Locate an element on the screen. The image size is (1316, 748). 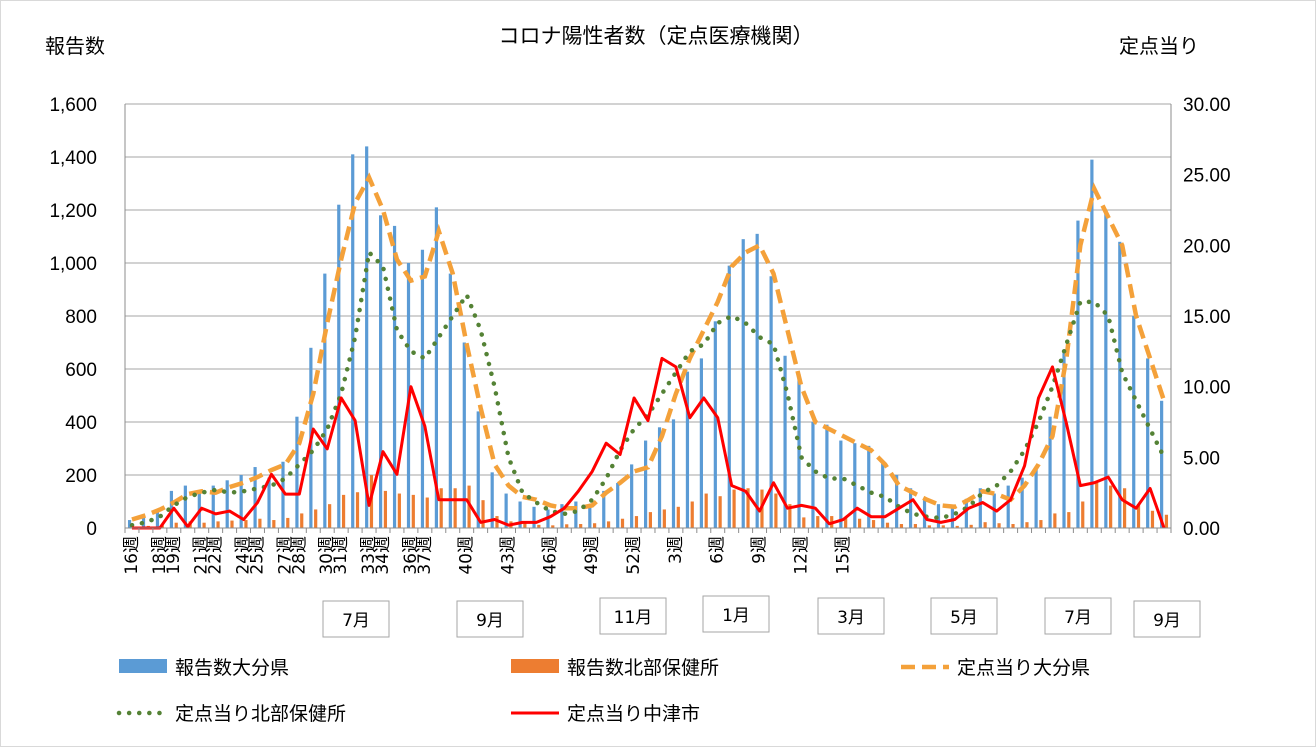
x-tick-label: 16週 is located at coordinates (132, 555).